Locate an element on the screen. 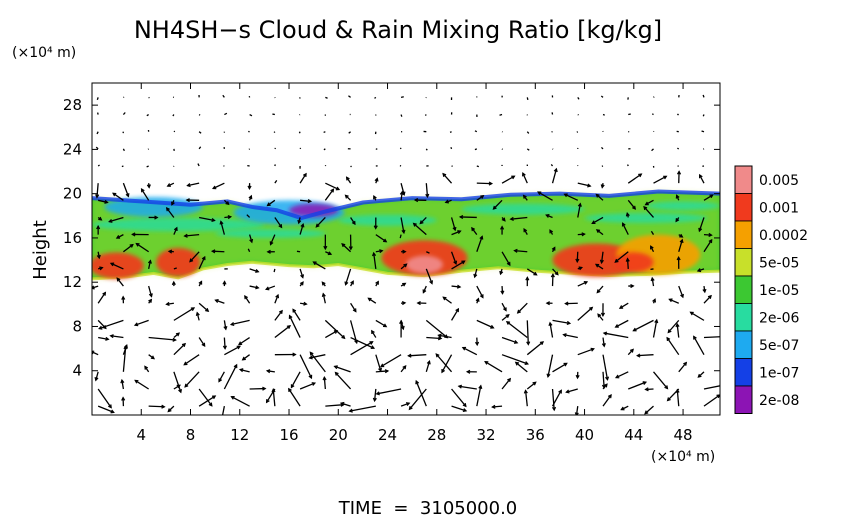  y-tick-label: 20 is located at coordinates (72, 194).